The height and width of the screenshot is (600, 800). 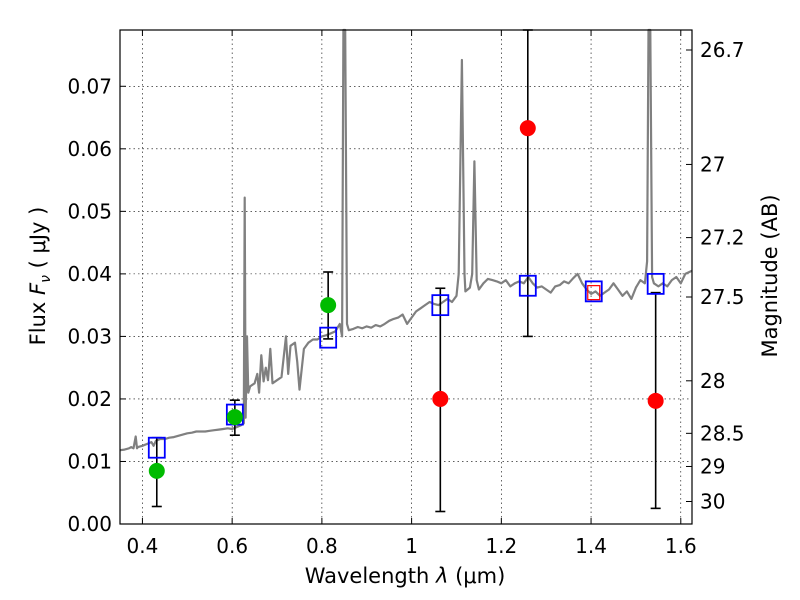 I want to click on y-tick-label: 0.07, so click(x=89, y=86).